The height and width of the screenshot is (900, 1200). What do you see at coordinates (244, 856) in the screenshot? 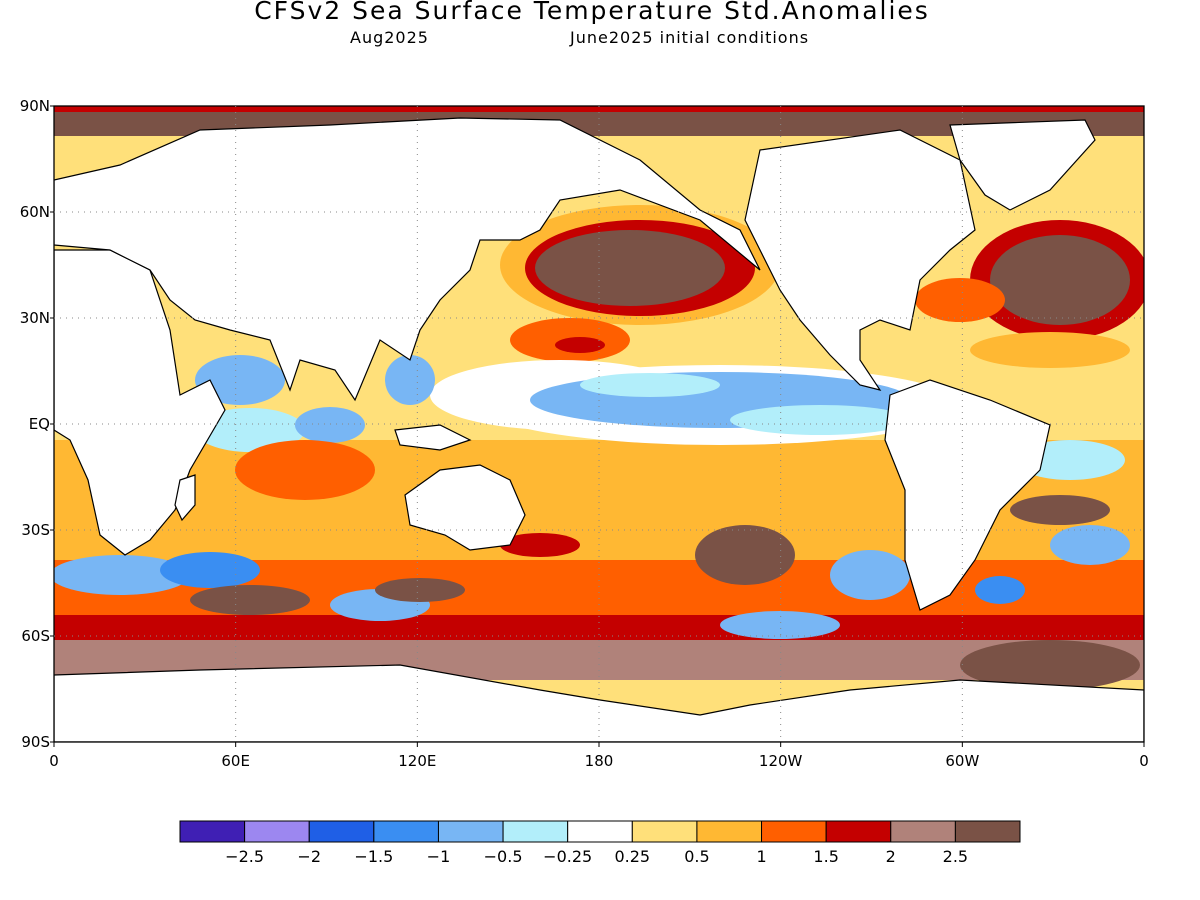
I see `colorbar-level-label: −2.5` at bounding box center [244, 856].